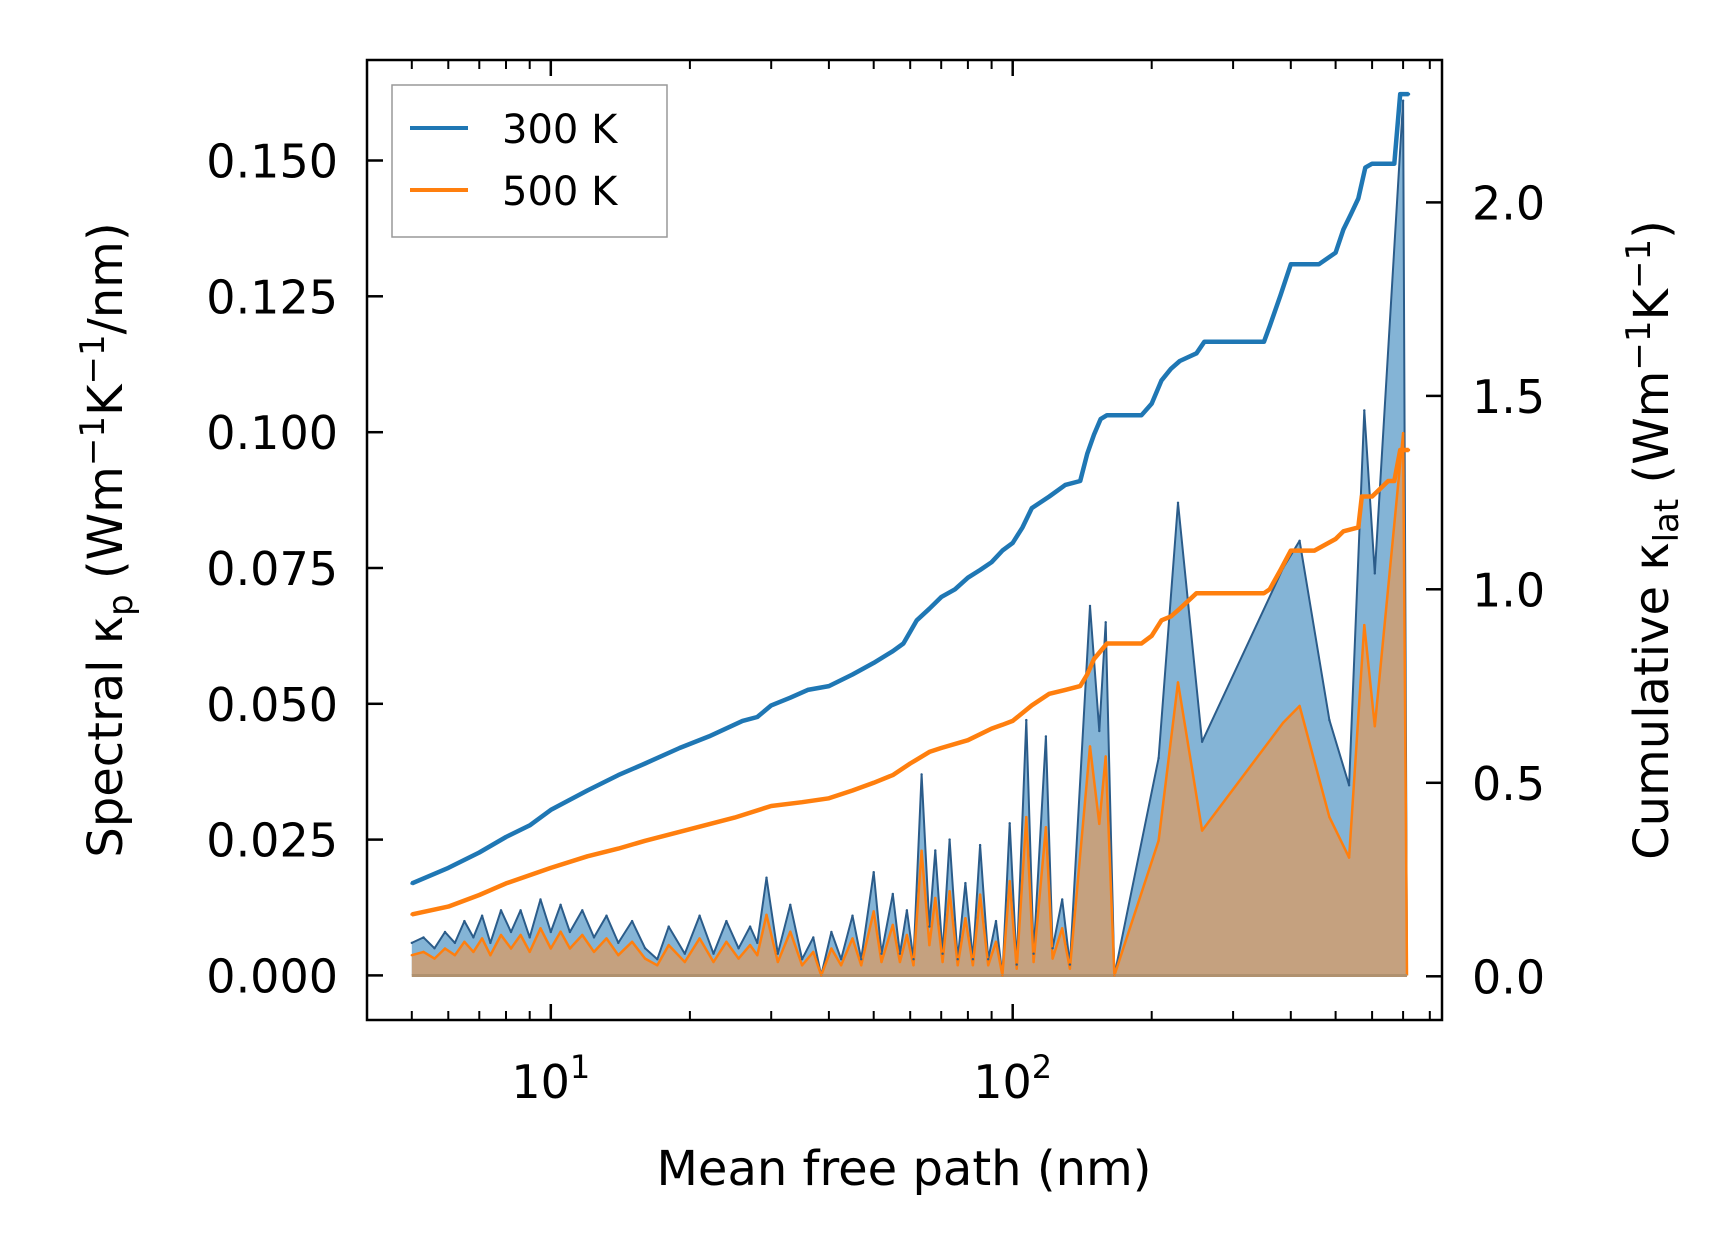  What do you see at coordinates (1653, 540) in the screenshot?
I see `y-right-axis-label: Cumulative κlat (Wm−1K−1)` at bounding box center [1653, 540].